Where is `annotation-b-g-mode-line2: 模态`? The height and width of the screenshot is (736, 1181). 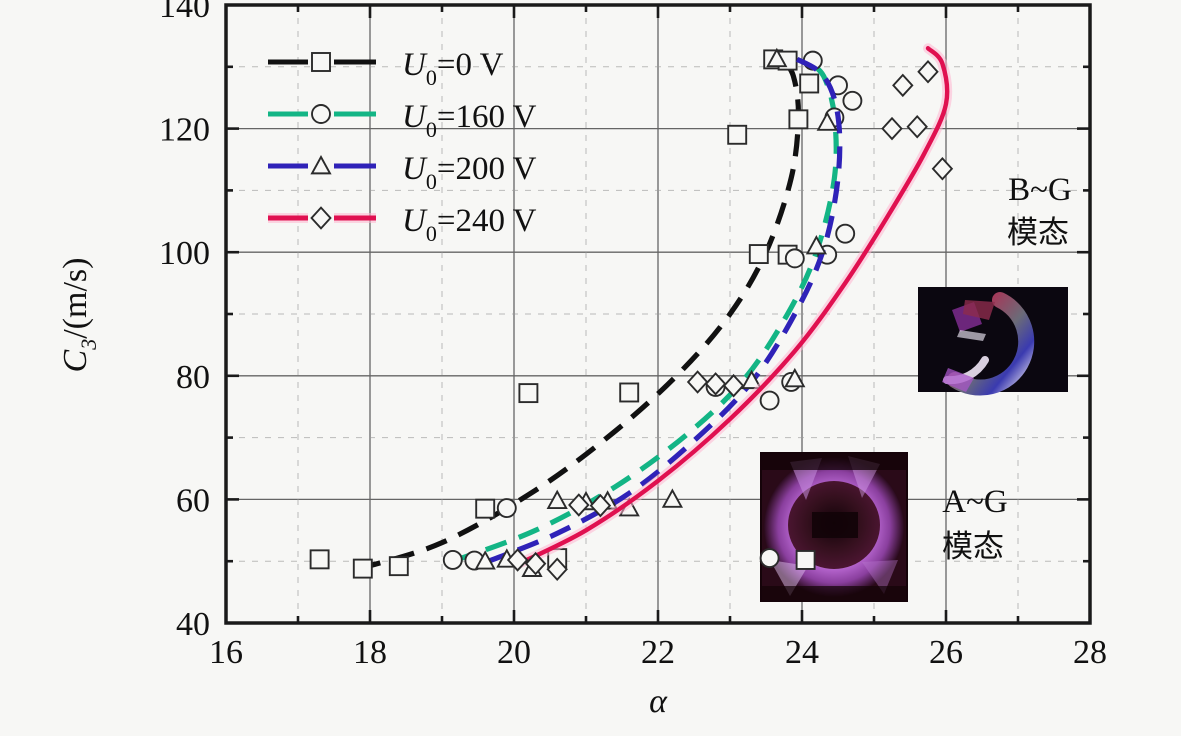 annotation-b-g-mode-line2: 模态 is located at coordinates (1038, 233).